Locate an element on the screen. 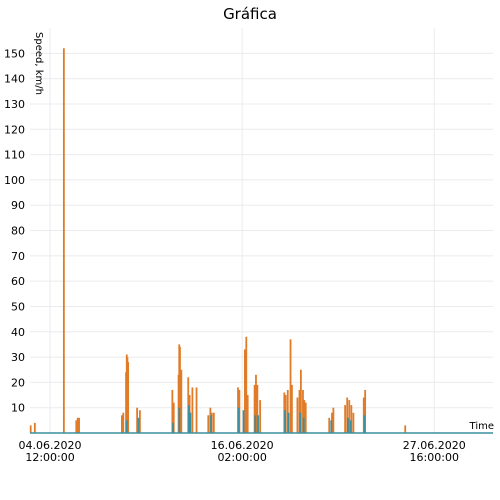  y-tick-label: 130 is located at coordinates (14, 104).